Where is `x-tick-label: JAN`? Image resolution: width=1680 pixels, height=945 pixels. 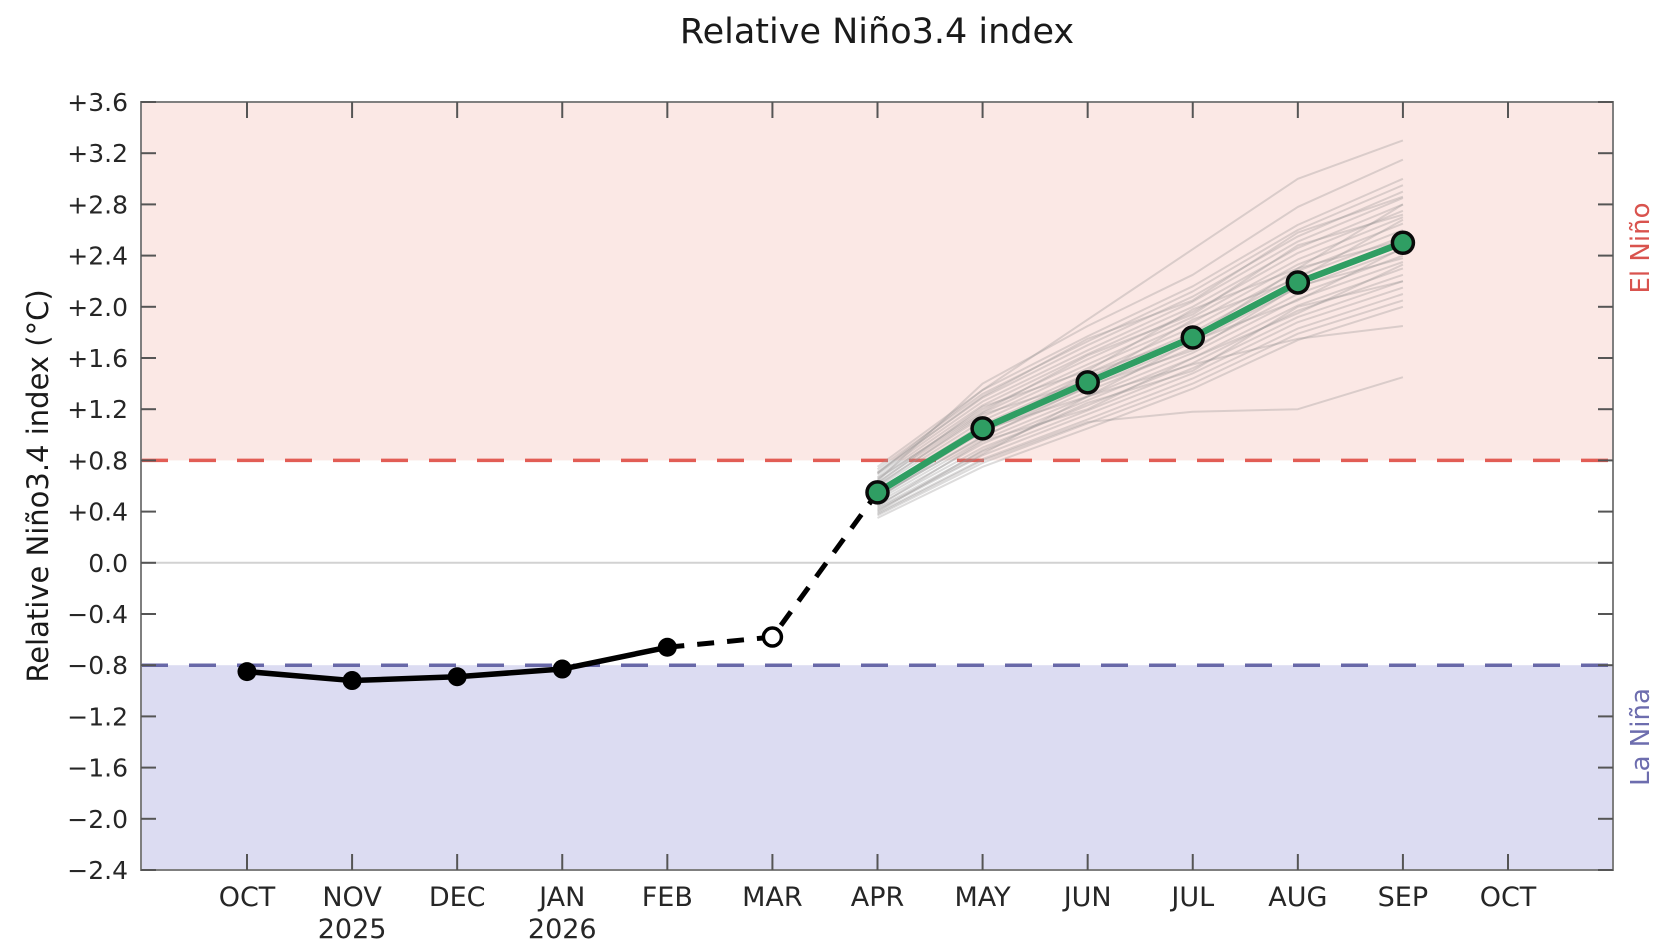
x-tick-label: JAN is located at coordinates (561, 897).